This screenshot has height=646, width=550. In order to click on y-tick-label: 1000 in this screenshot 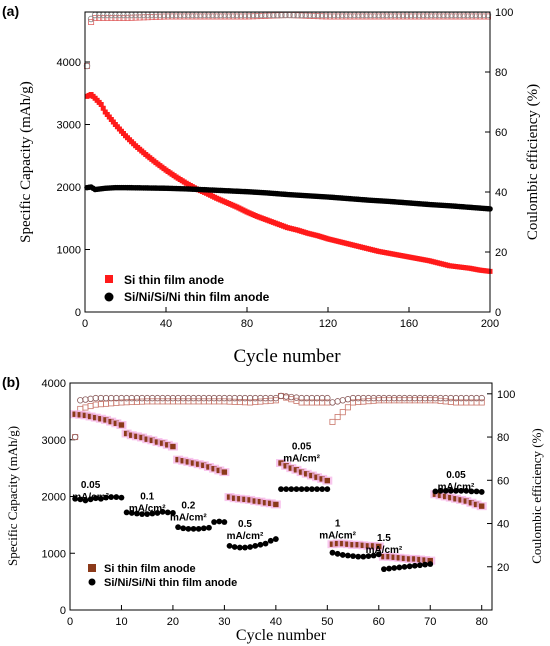, I will do `click(69, 251)`.